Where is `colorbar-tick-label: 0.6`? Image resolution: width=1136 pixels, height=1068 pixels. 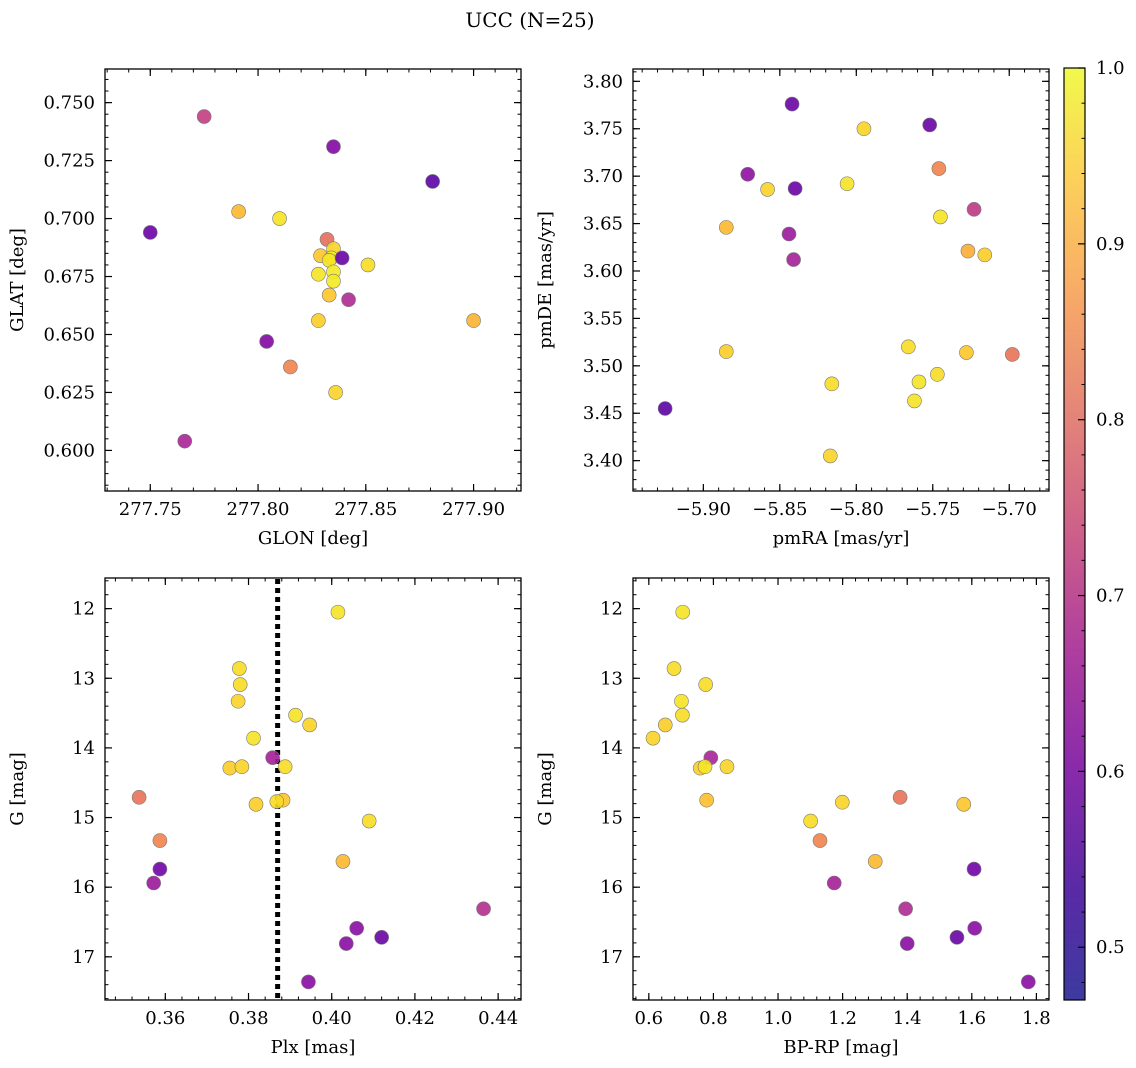
colorbar-tick-label: 0.6 is located at coordinates (1110, 771).